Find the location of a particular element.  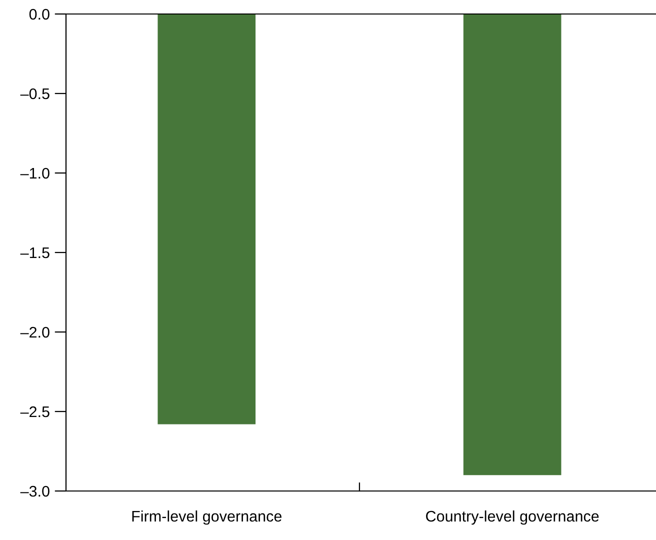

x-tick-label: Firm-level governance is located at coordinates (207, 517).